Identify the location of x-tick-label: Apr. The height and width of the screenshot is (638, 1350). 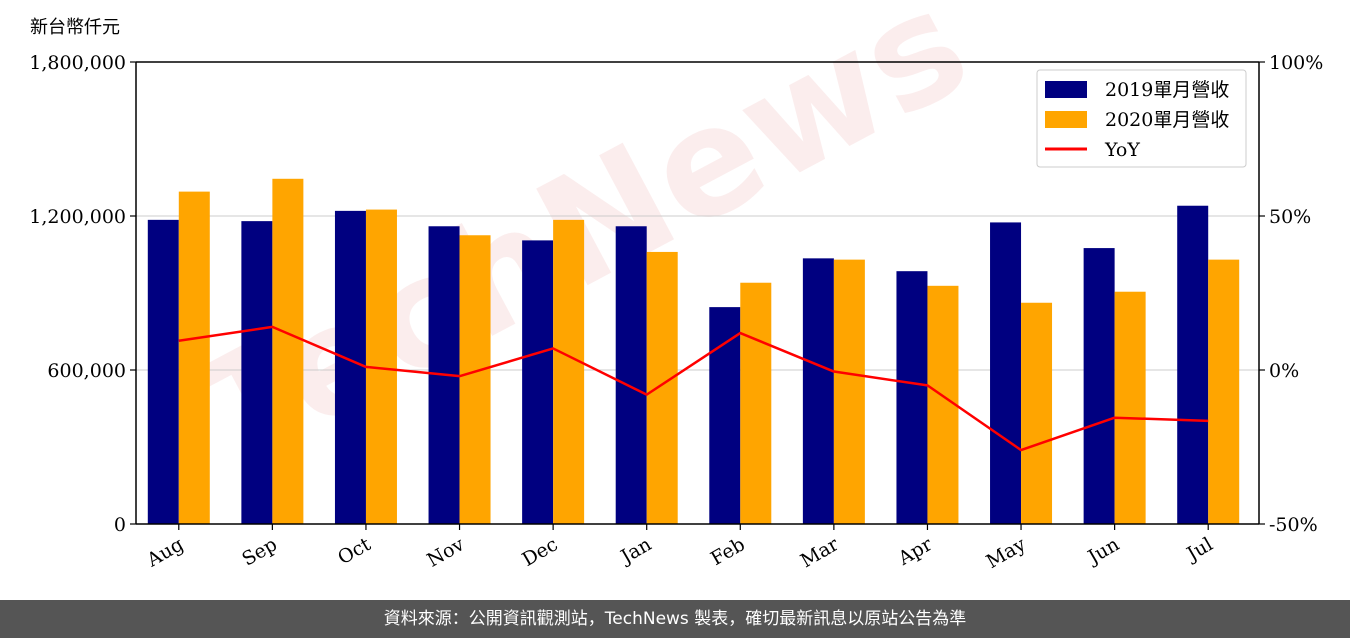
(915, 551).